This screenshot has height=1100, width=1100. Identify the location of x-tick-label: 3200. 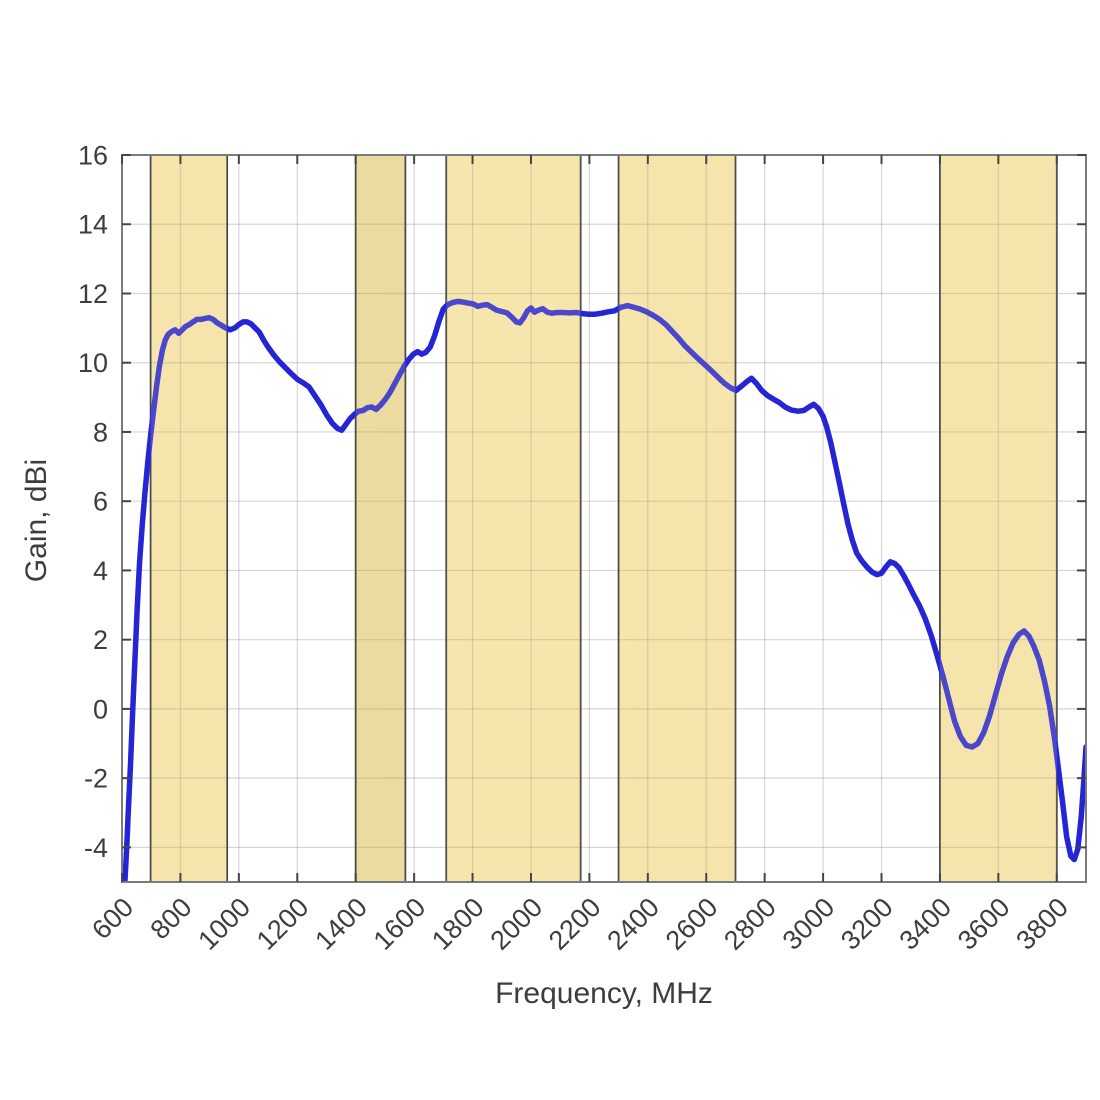
(867, 924).